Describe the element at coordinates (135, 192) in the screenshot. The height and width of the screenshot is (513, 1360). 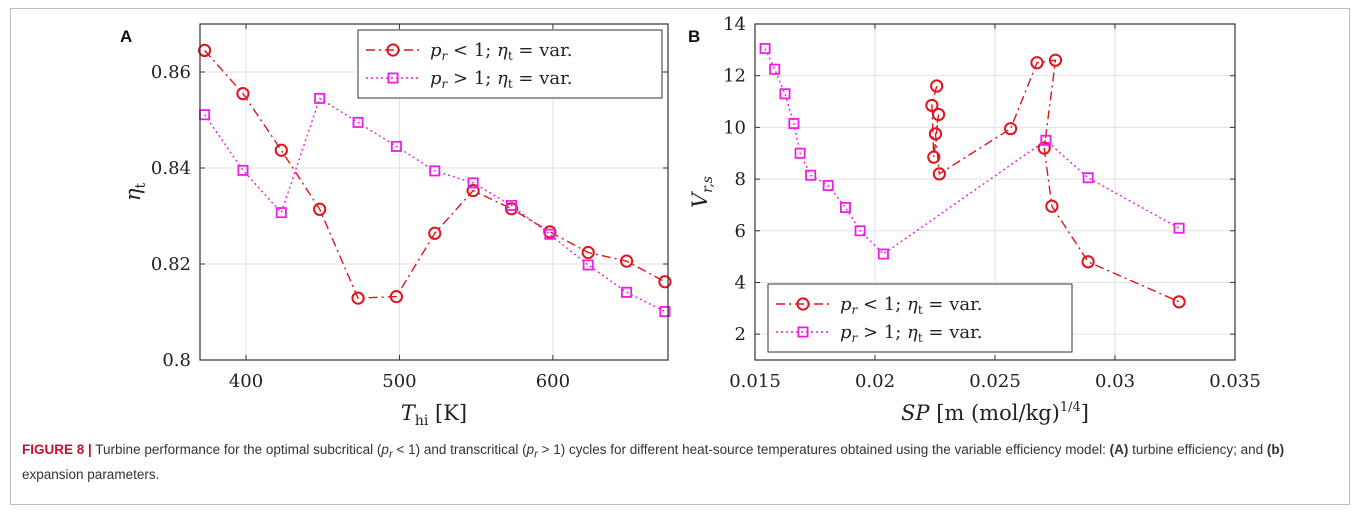
I see `y-axis-label: ηt` at that location.